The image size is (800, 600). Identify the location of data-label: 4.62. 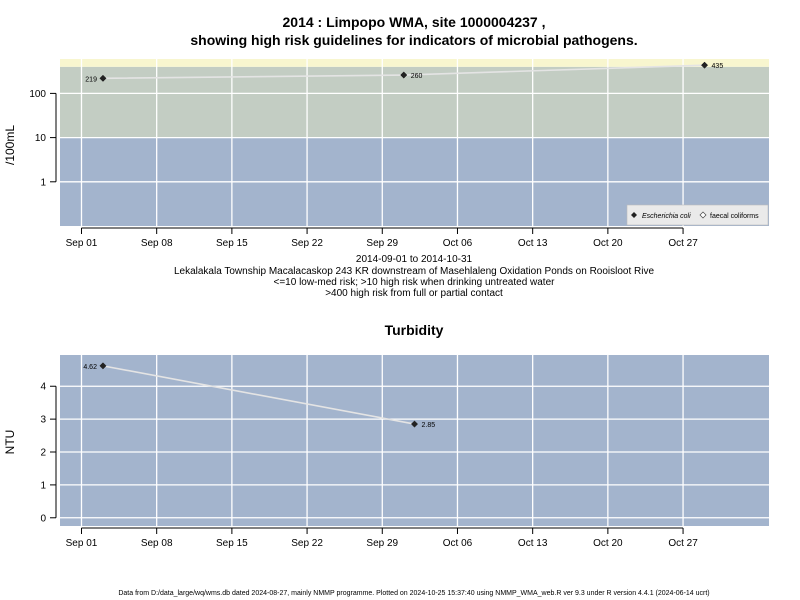
(90, 367).